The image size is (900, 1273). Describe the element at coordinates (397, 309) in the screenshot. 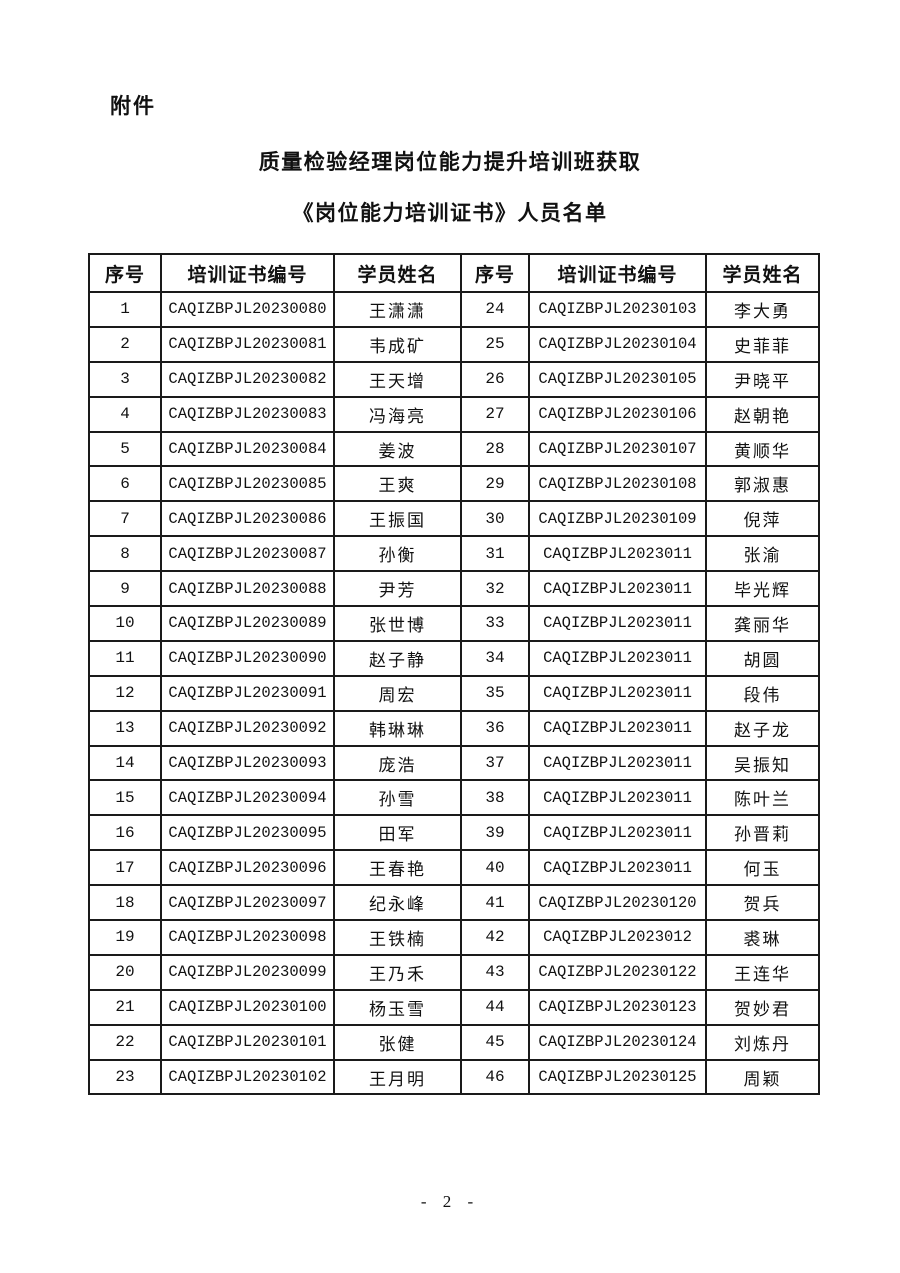

I see `cell-student-name: 王潇潇` at that location.